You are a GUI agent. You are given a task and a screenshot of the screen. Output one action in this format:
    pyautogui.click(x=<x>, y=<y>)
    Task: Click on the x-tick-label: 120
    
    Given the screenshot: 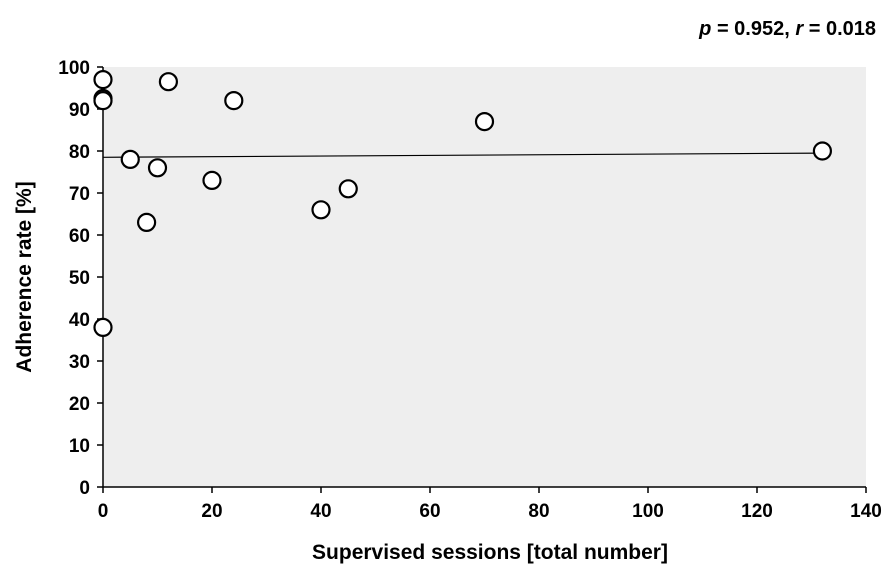 What is the action you would take?
    pyautogui.click(x=757, y=511)
    